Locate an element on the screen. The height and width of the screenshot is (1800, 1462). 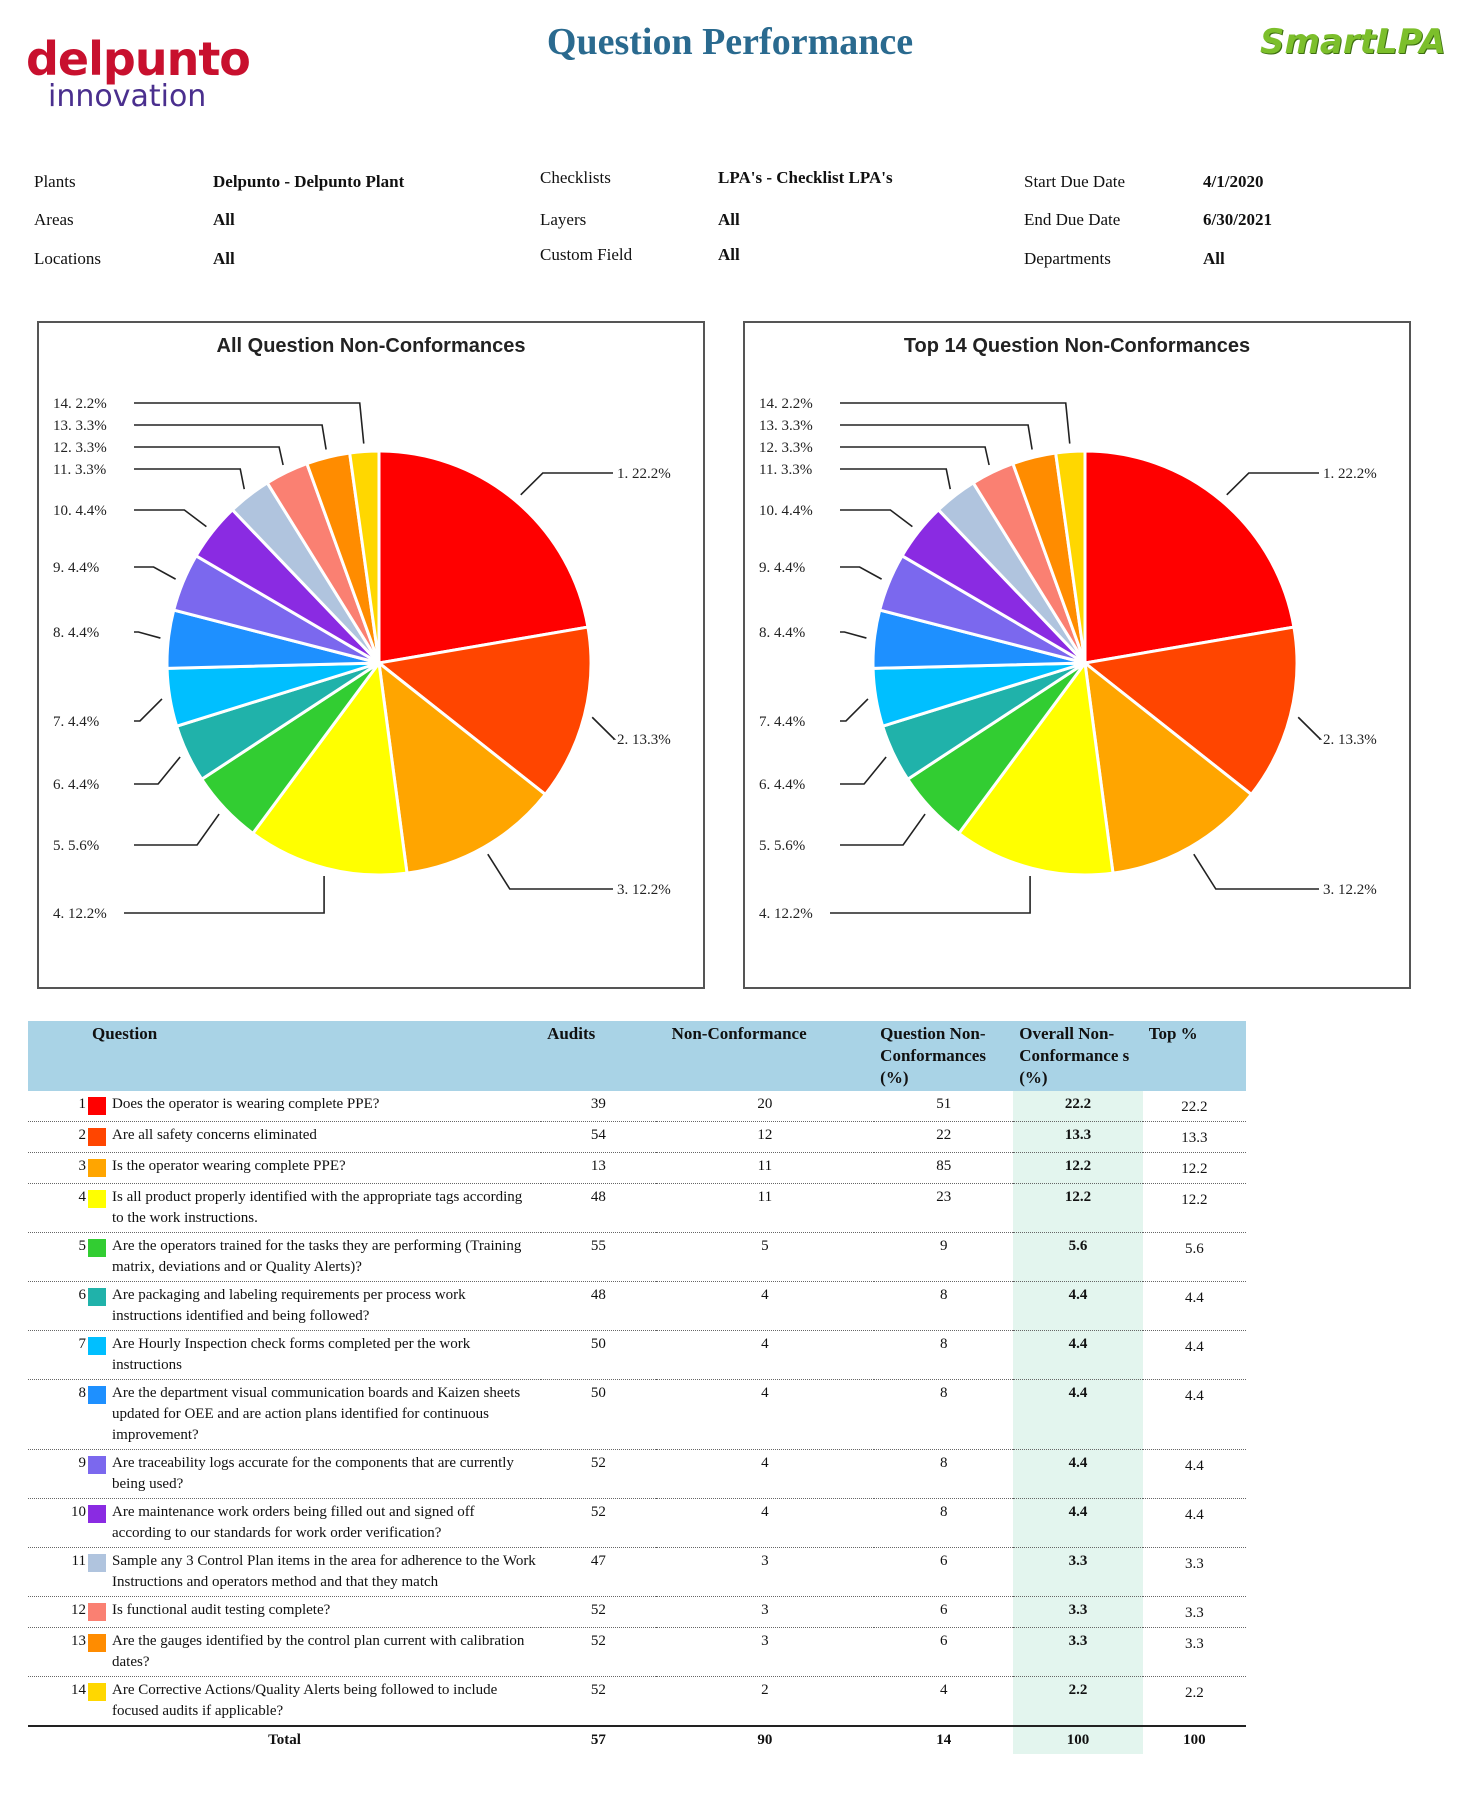
row-index: 5 is located at coordinates (82, 1246).